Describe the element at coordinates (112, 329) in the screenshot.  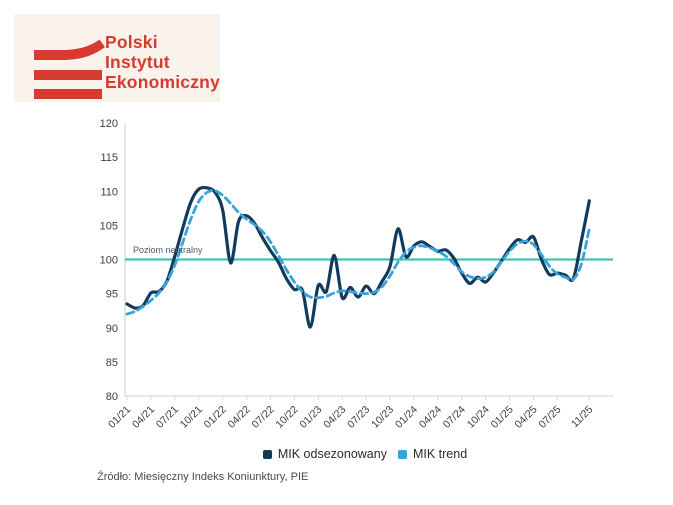
I see `y-tick-label: 90` at that location.